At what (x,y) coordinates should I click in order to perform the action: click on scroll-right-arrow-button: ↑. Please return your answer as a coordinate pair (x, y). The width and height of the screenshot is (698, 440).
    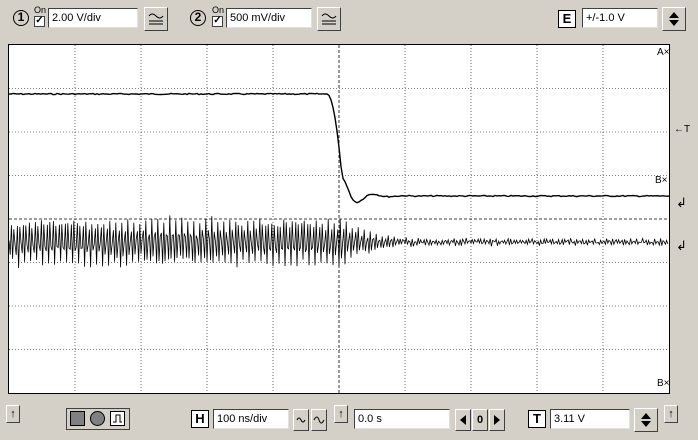
    Looking at the image, I should click on (671, 414).